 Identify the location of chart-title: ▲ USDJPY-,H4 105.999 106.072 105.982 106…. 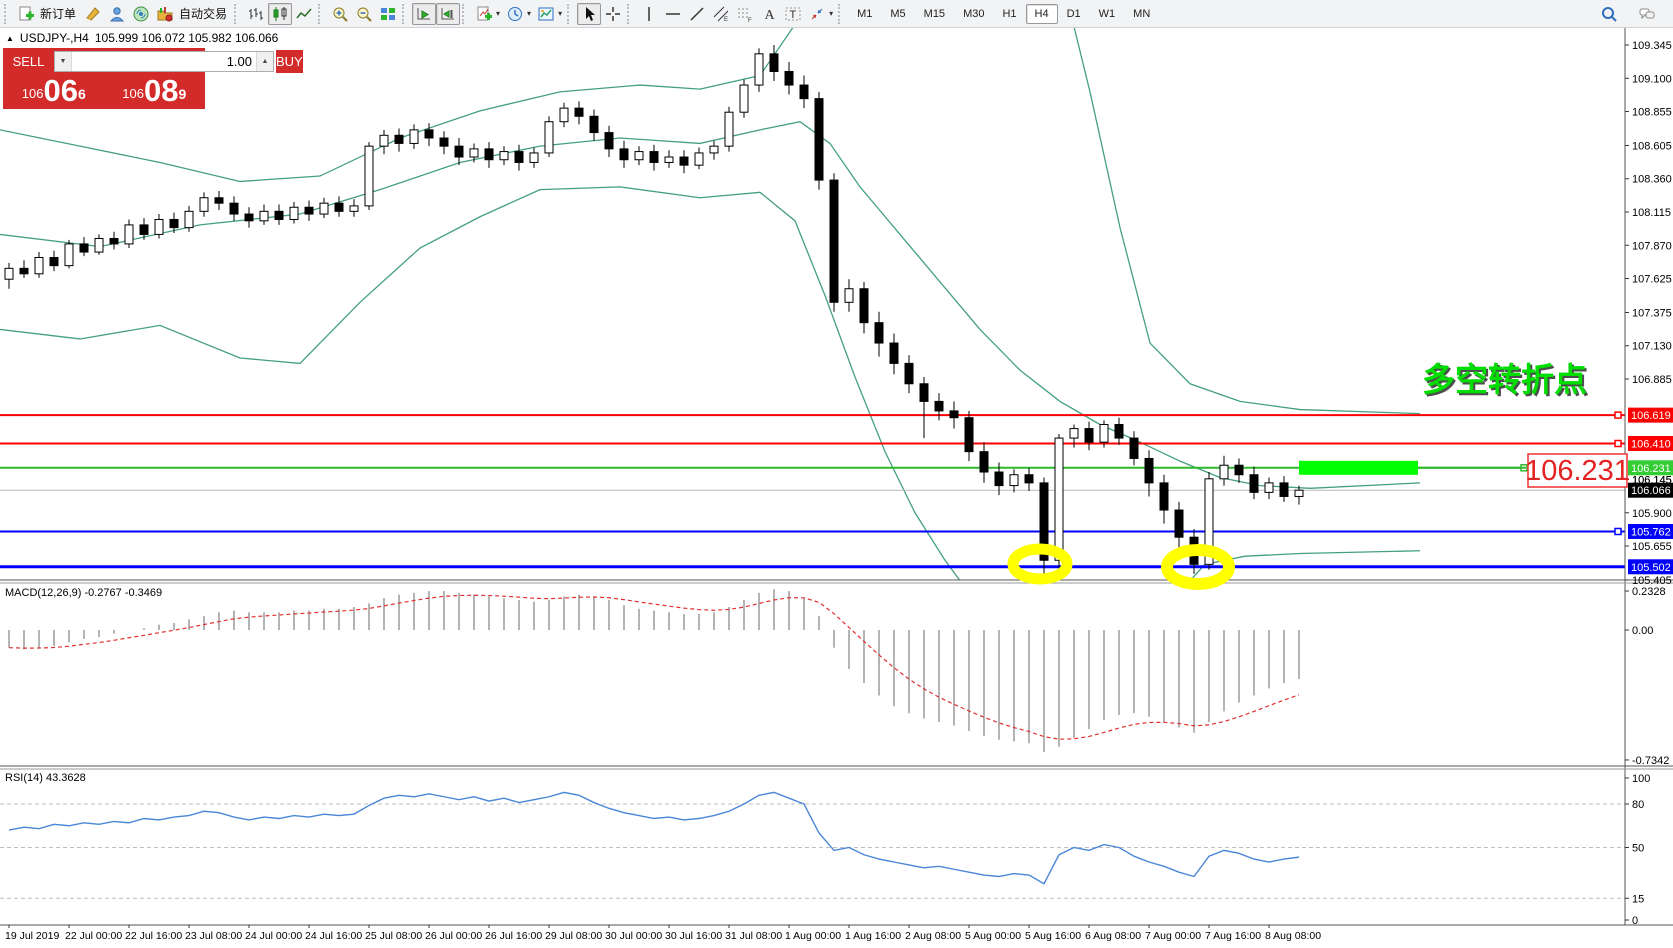
(142, 38).